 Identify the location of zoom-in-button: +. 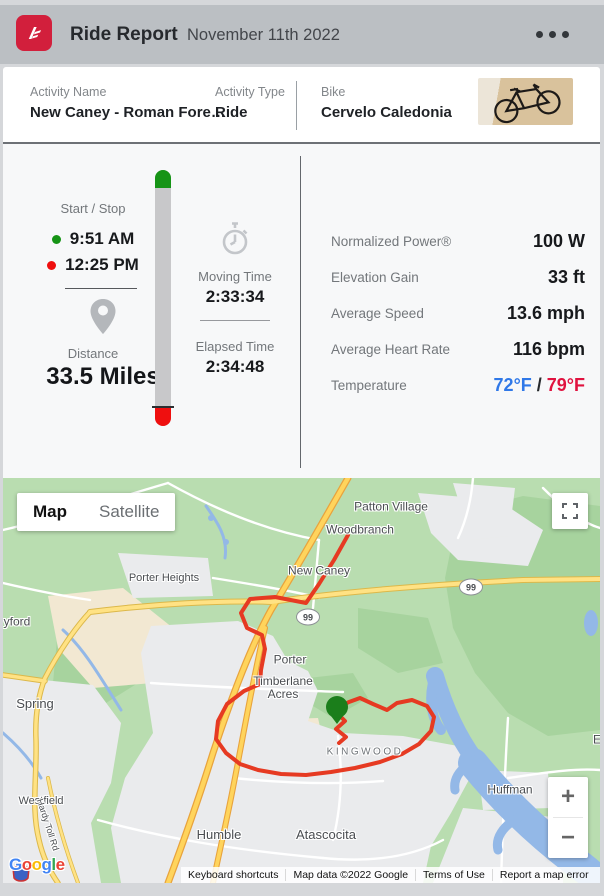
(567, 796).